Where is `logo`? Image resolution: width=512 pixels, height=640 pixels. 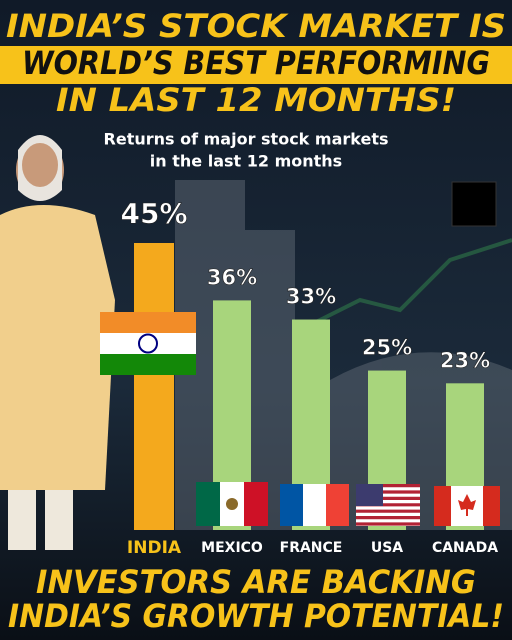 logo is located at coordinates (474, 204).